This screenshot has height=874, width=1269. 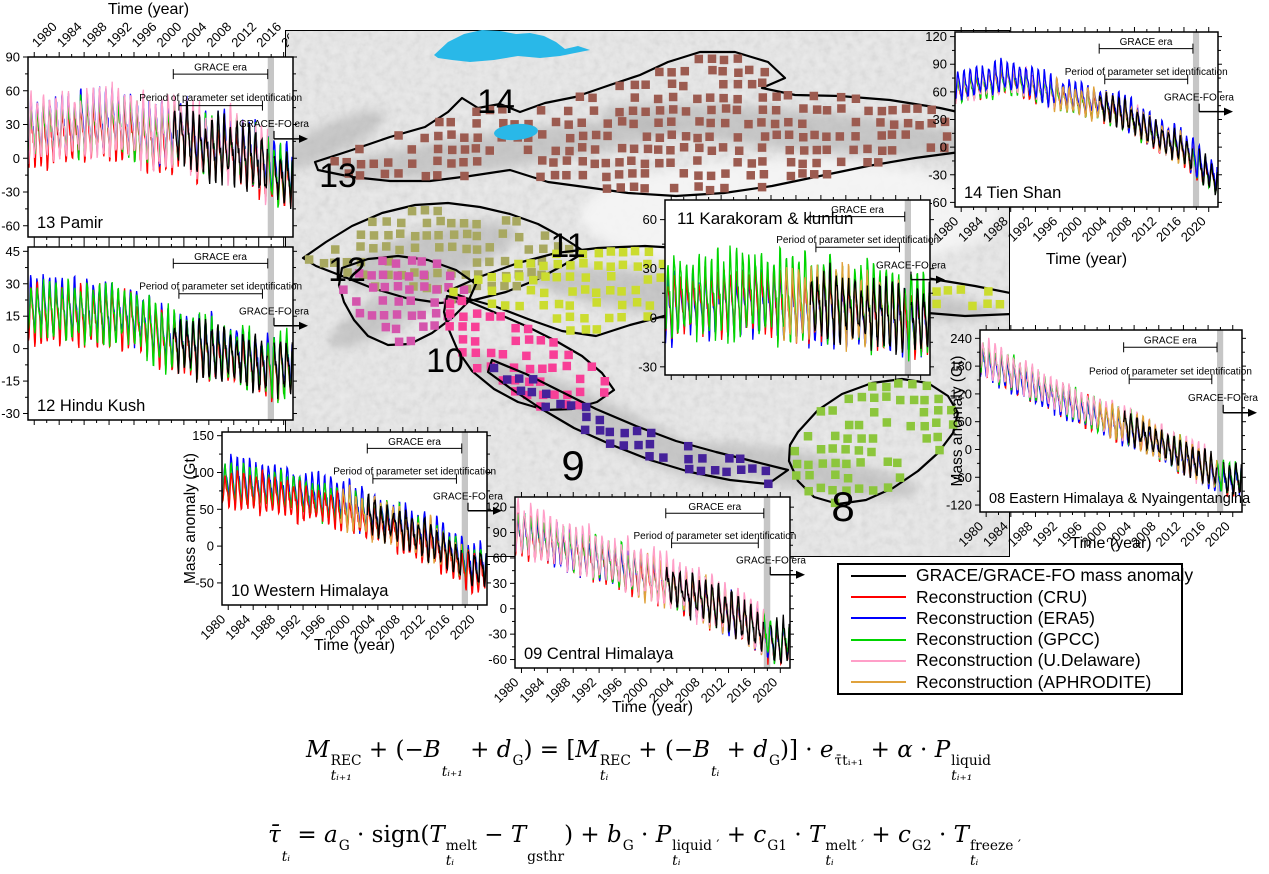 I want to click on y-tick-labels: 120 90 60 30 0 -30 -60, so click(x=936, y=119).